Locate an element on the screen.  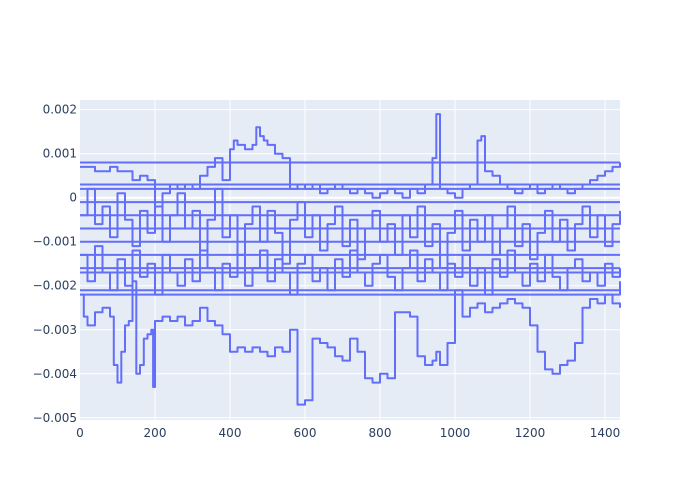
y-tick-label: −0.001 is located at coordinates (55, 242).